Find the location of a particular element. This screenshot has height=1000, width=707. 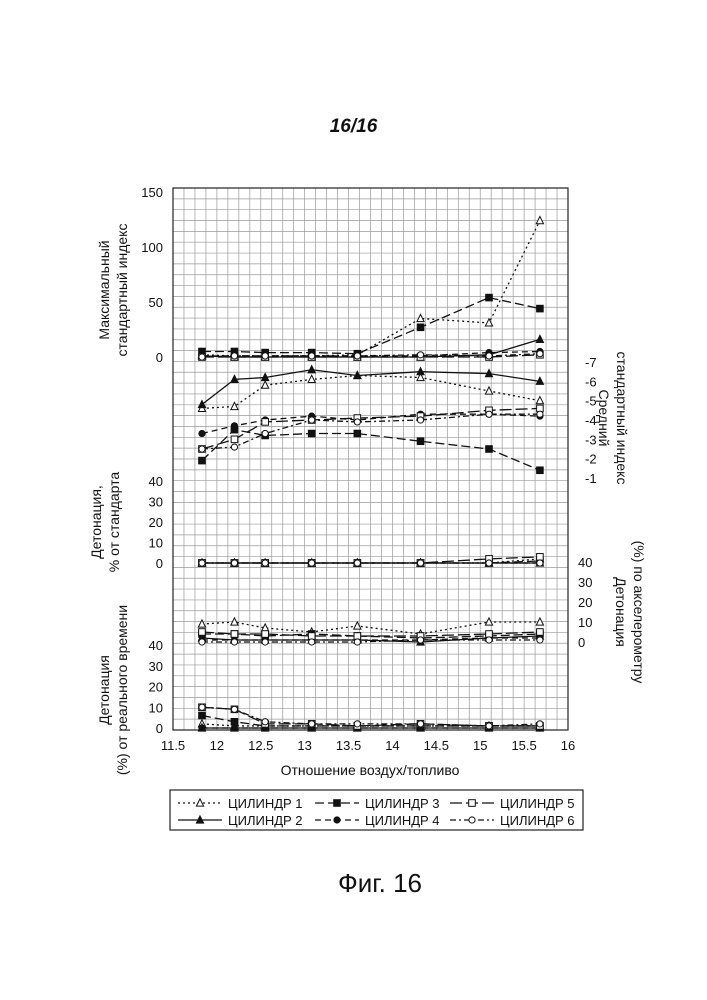

y-tick-label: 50 is located at coordinates (156, 302).